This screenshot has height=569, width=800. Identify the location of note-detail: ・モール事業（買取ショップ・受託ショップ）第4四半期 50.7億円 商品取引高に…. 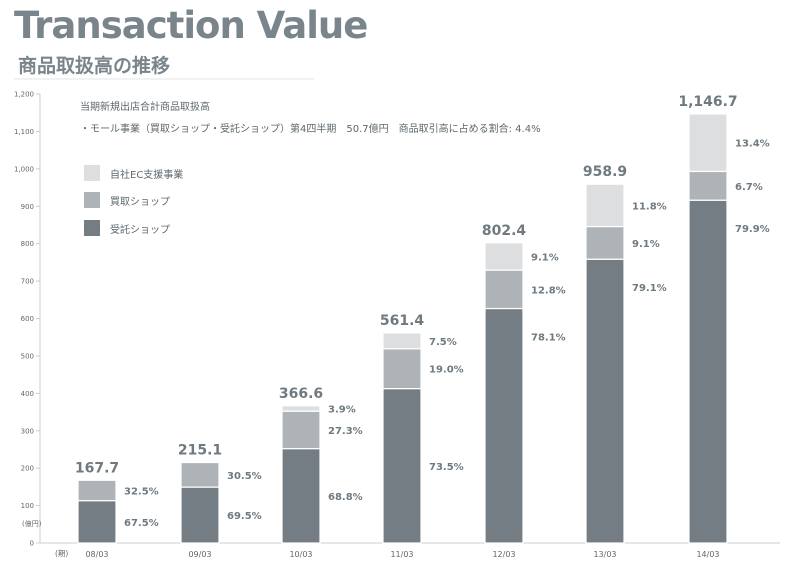
(310, 129).